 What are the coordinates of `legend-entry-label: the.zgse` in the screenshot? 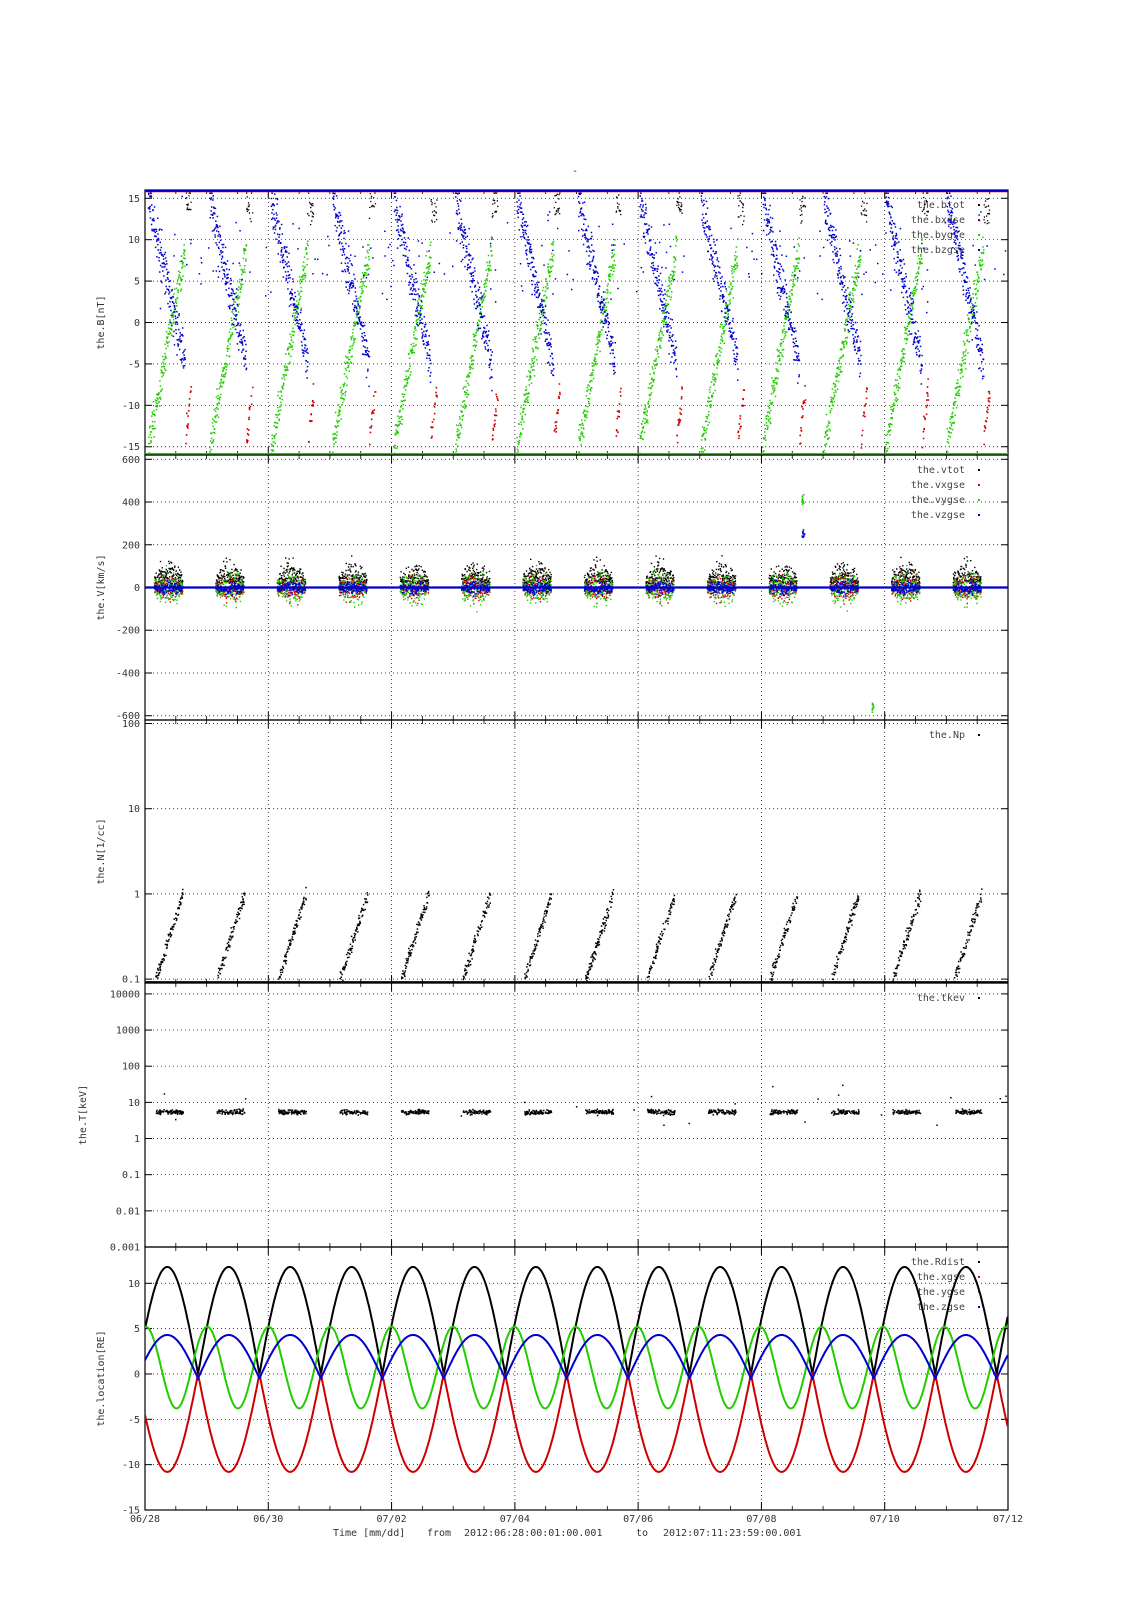 It's located at (941, 1307).